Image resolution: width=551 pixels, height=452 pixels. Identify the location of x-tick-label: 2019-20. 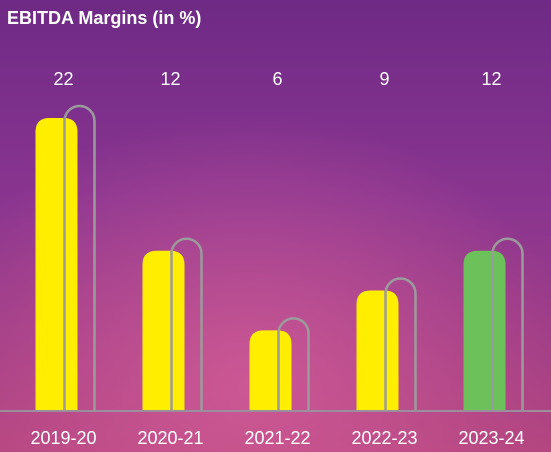
(63, 438).